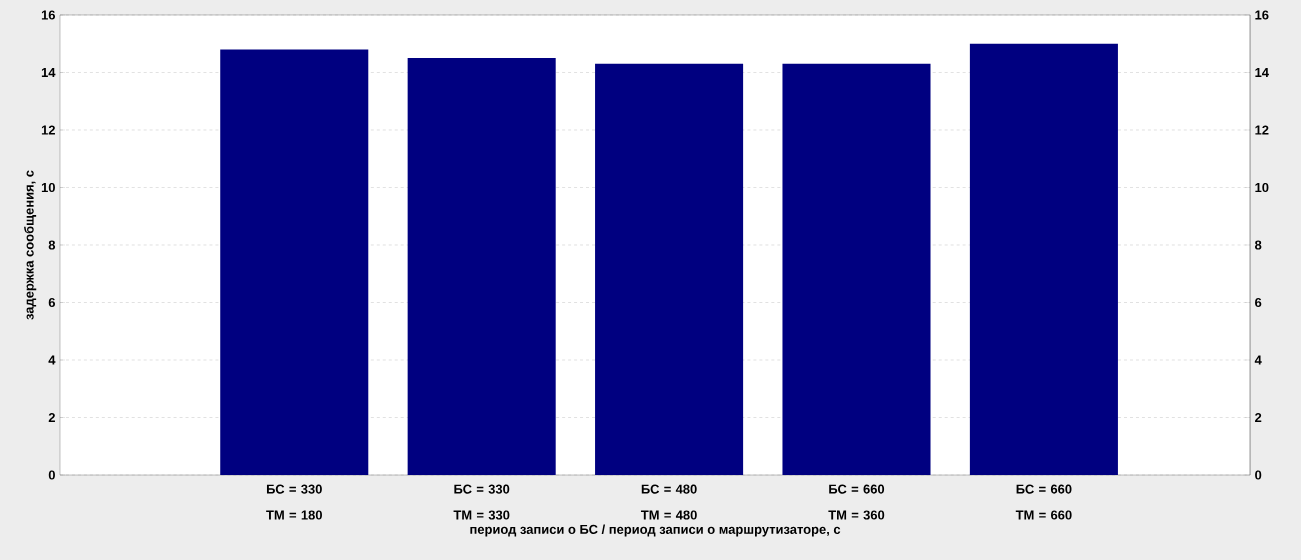  I want to click on x-axis-title: период записи о БС / период записи о маршрутизаторе, с, so click(655, 530).